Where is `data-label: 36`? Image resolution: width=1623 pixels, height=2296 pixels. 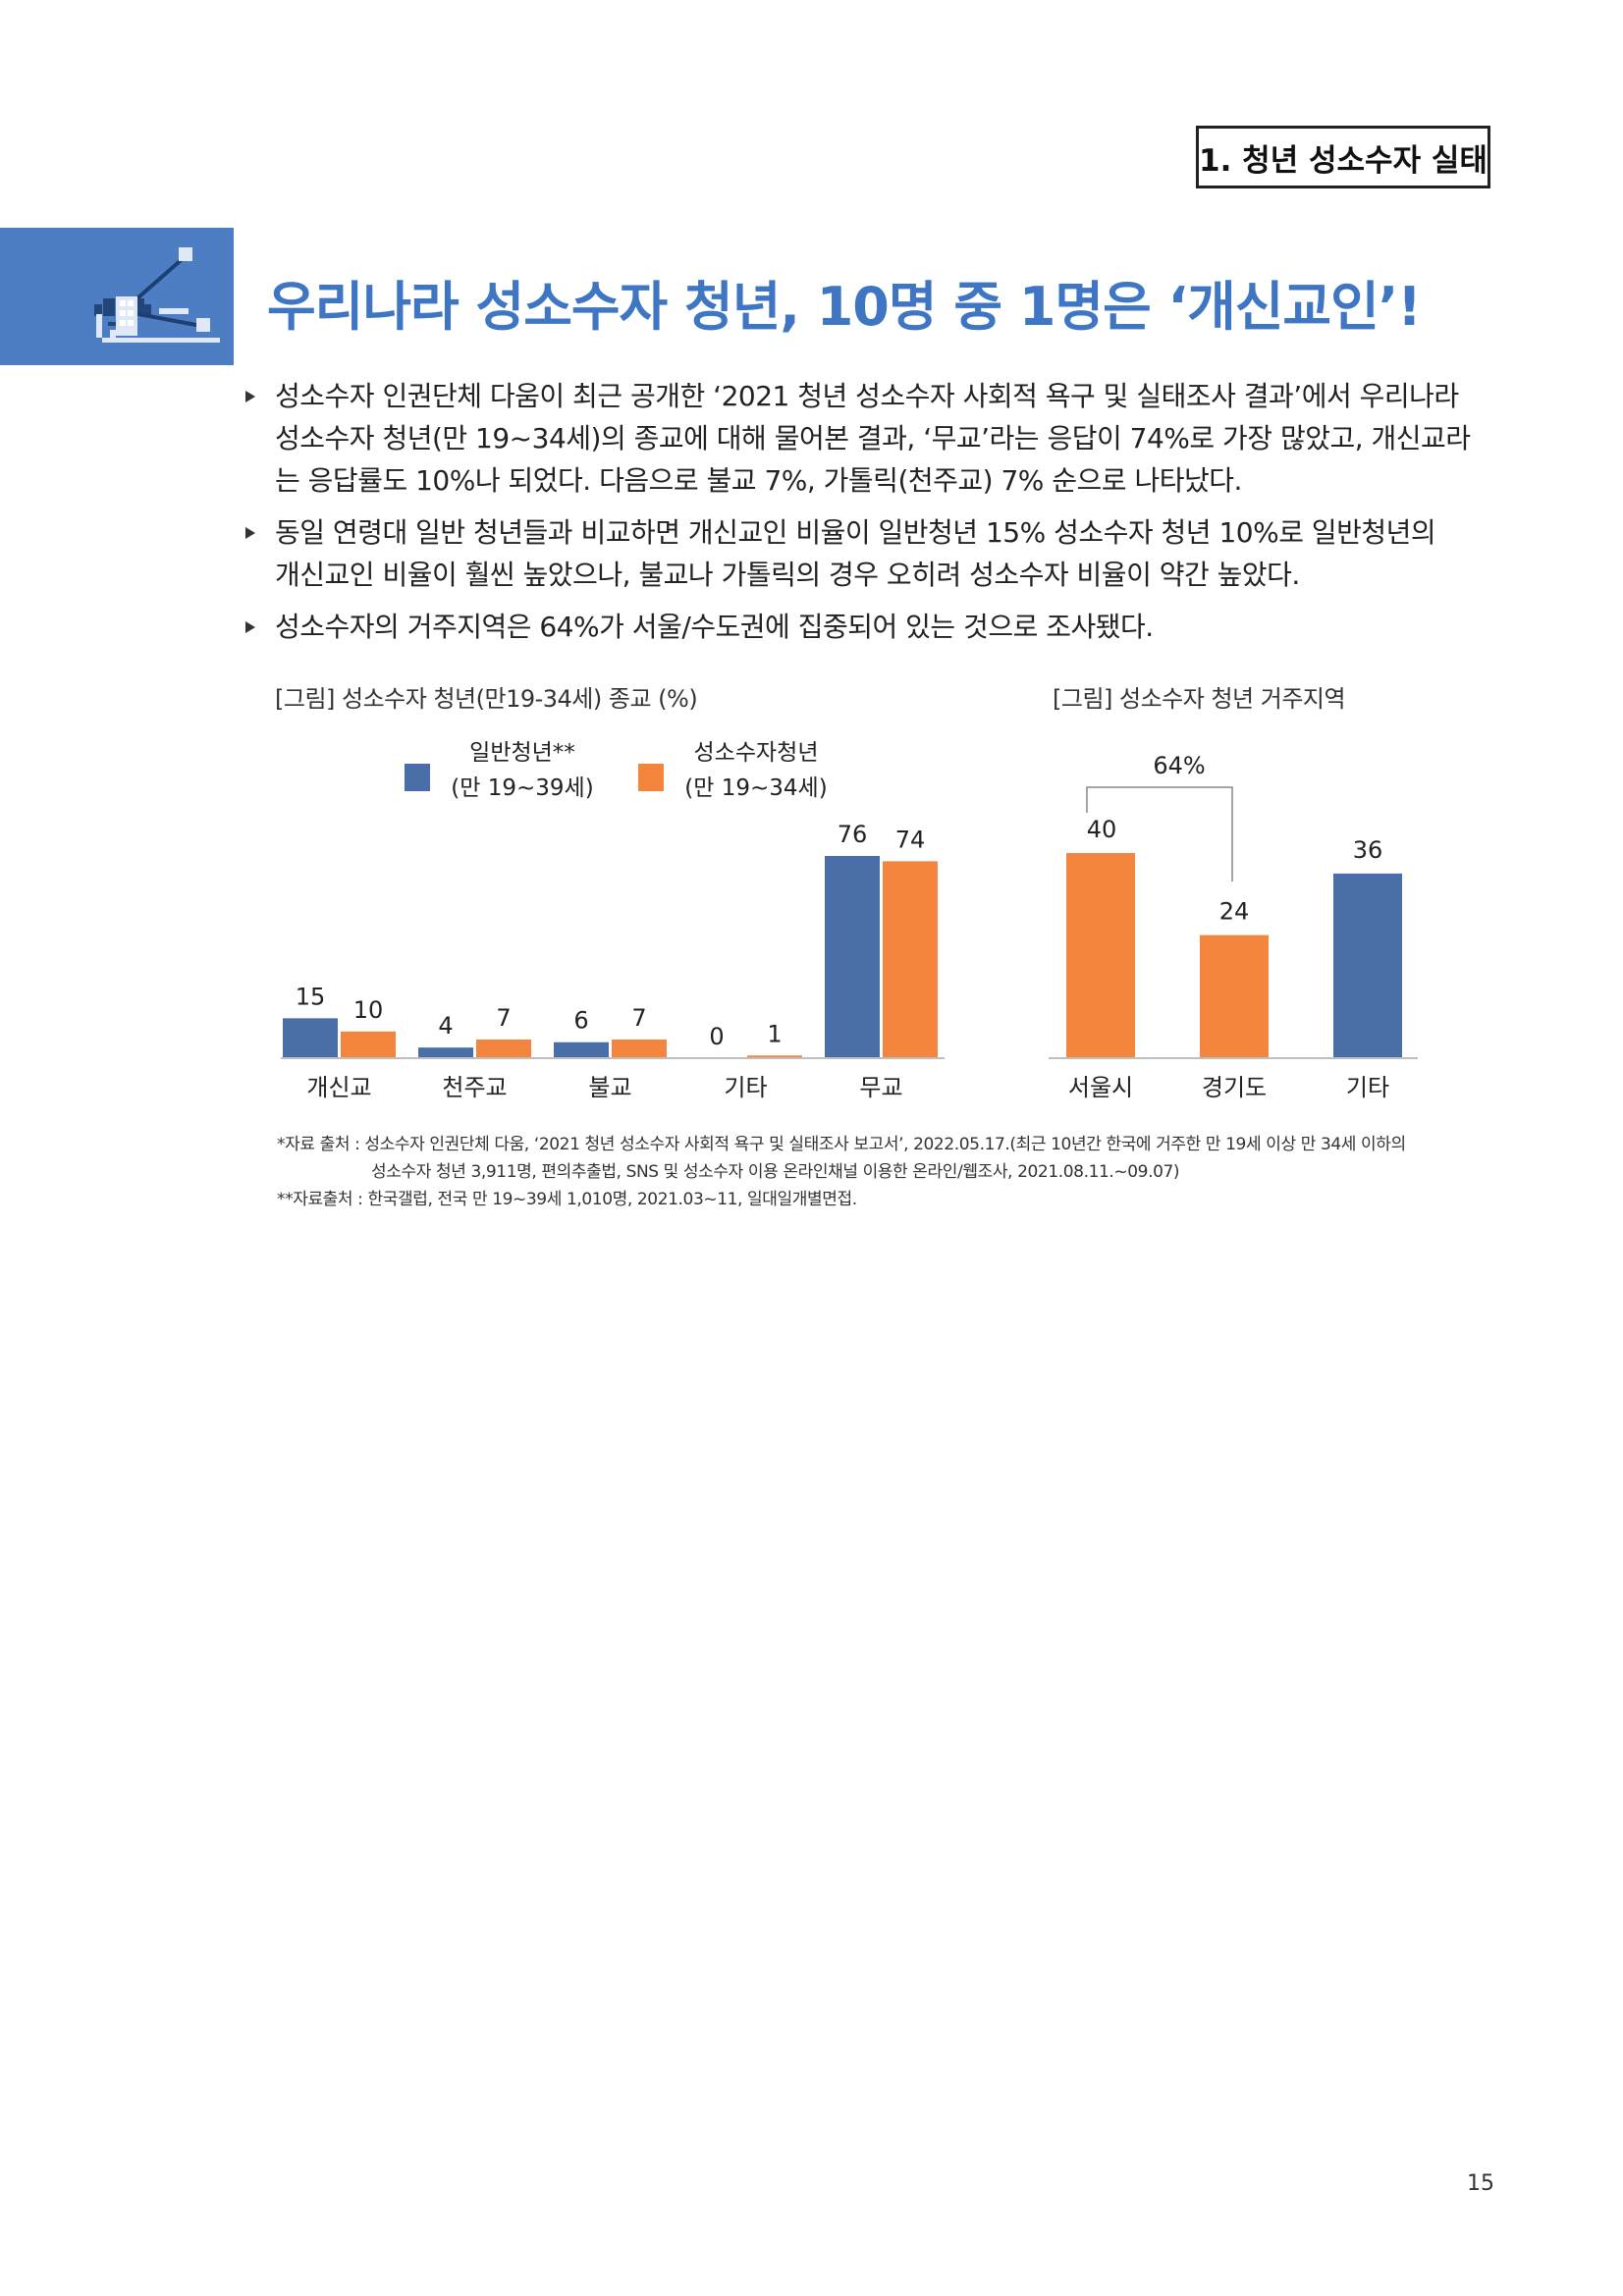 data-label: 36 is located at coordinates (1368, 850).